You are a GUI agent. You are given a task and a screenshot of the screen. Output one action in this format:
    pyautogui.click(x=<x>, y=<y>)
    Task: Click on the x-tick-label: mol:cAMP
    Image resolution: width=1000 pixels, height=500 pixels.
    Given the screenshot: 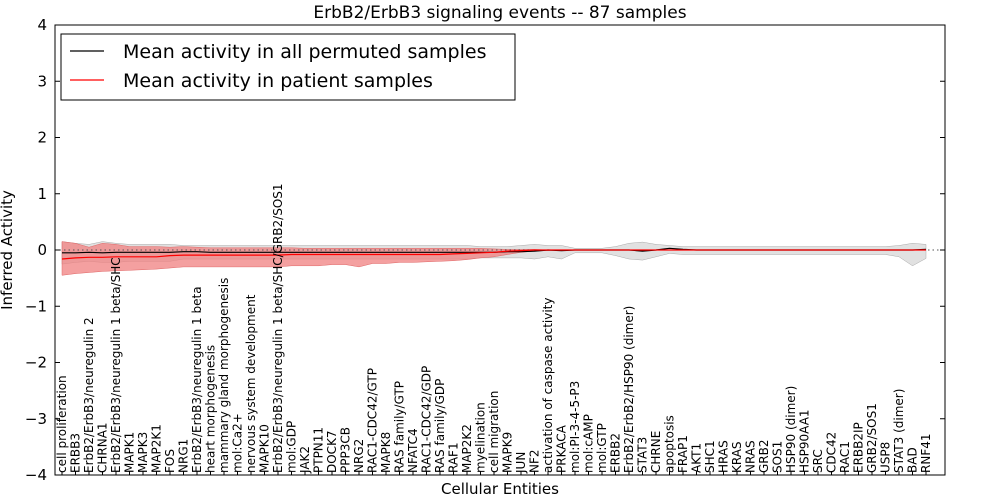 What is the action you would take?
    pyautogui.click(x=589, y=443)
    